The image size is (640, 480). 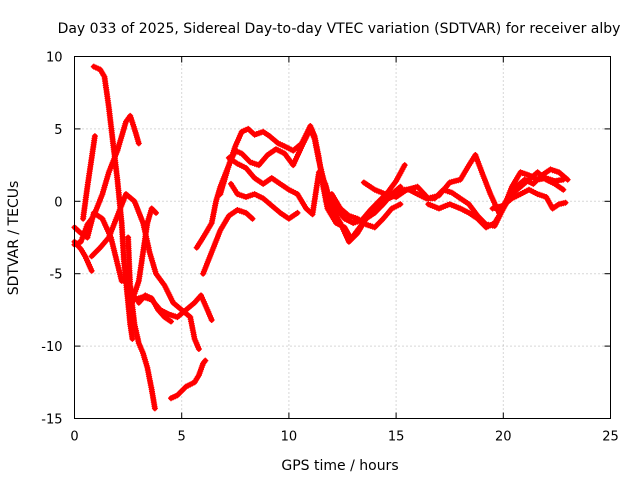 I want to click on x-tick-label: 10, so click(x=289, y=437).